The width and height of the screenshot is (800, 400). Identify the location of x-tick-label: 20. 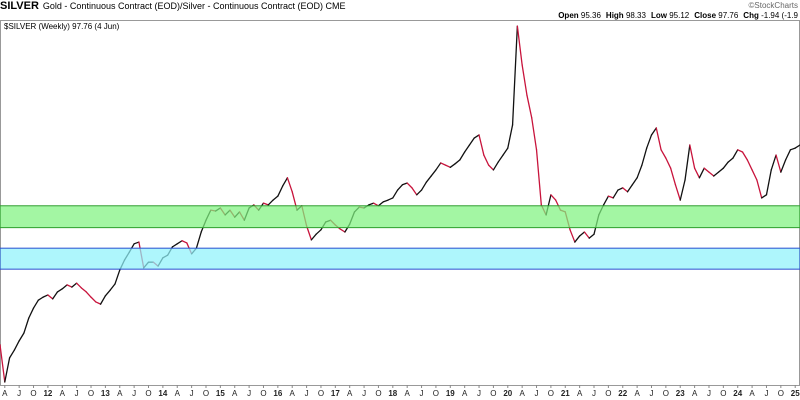
(507, 393).